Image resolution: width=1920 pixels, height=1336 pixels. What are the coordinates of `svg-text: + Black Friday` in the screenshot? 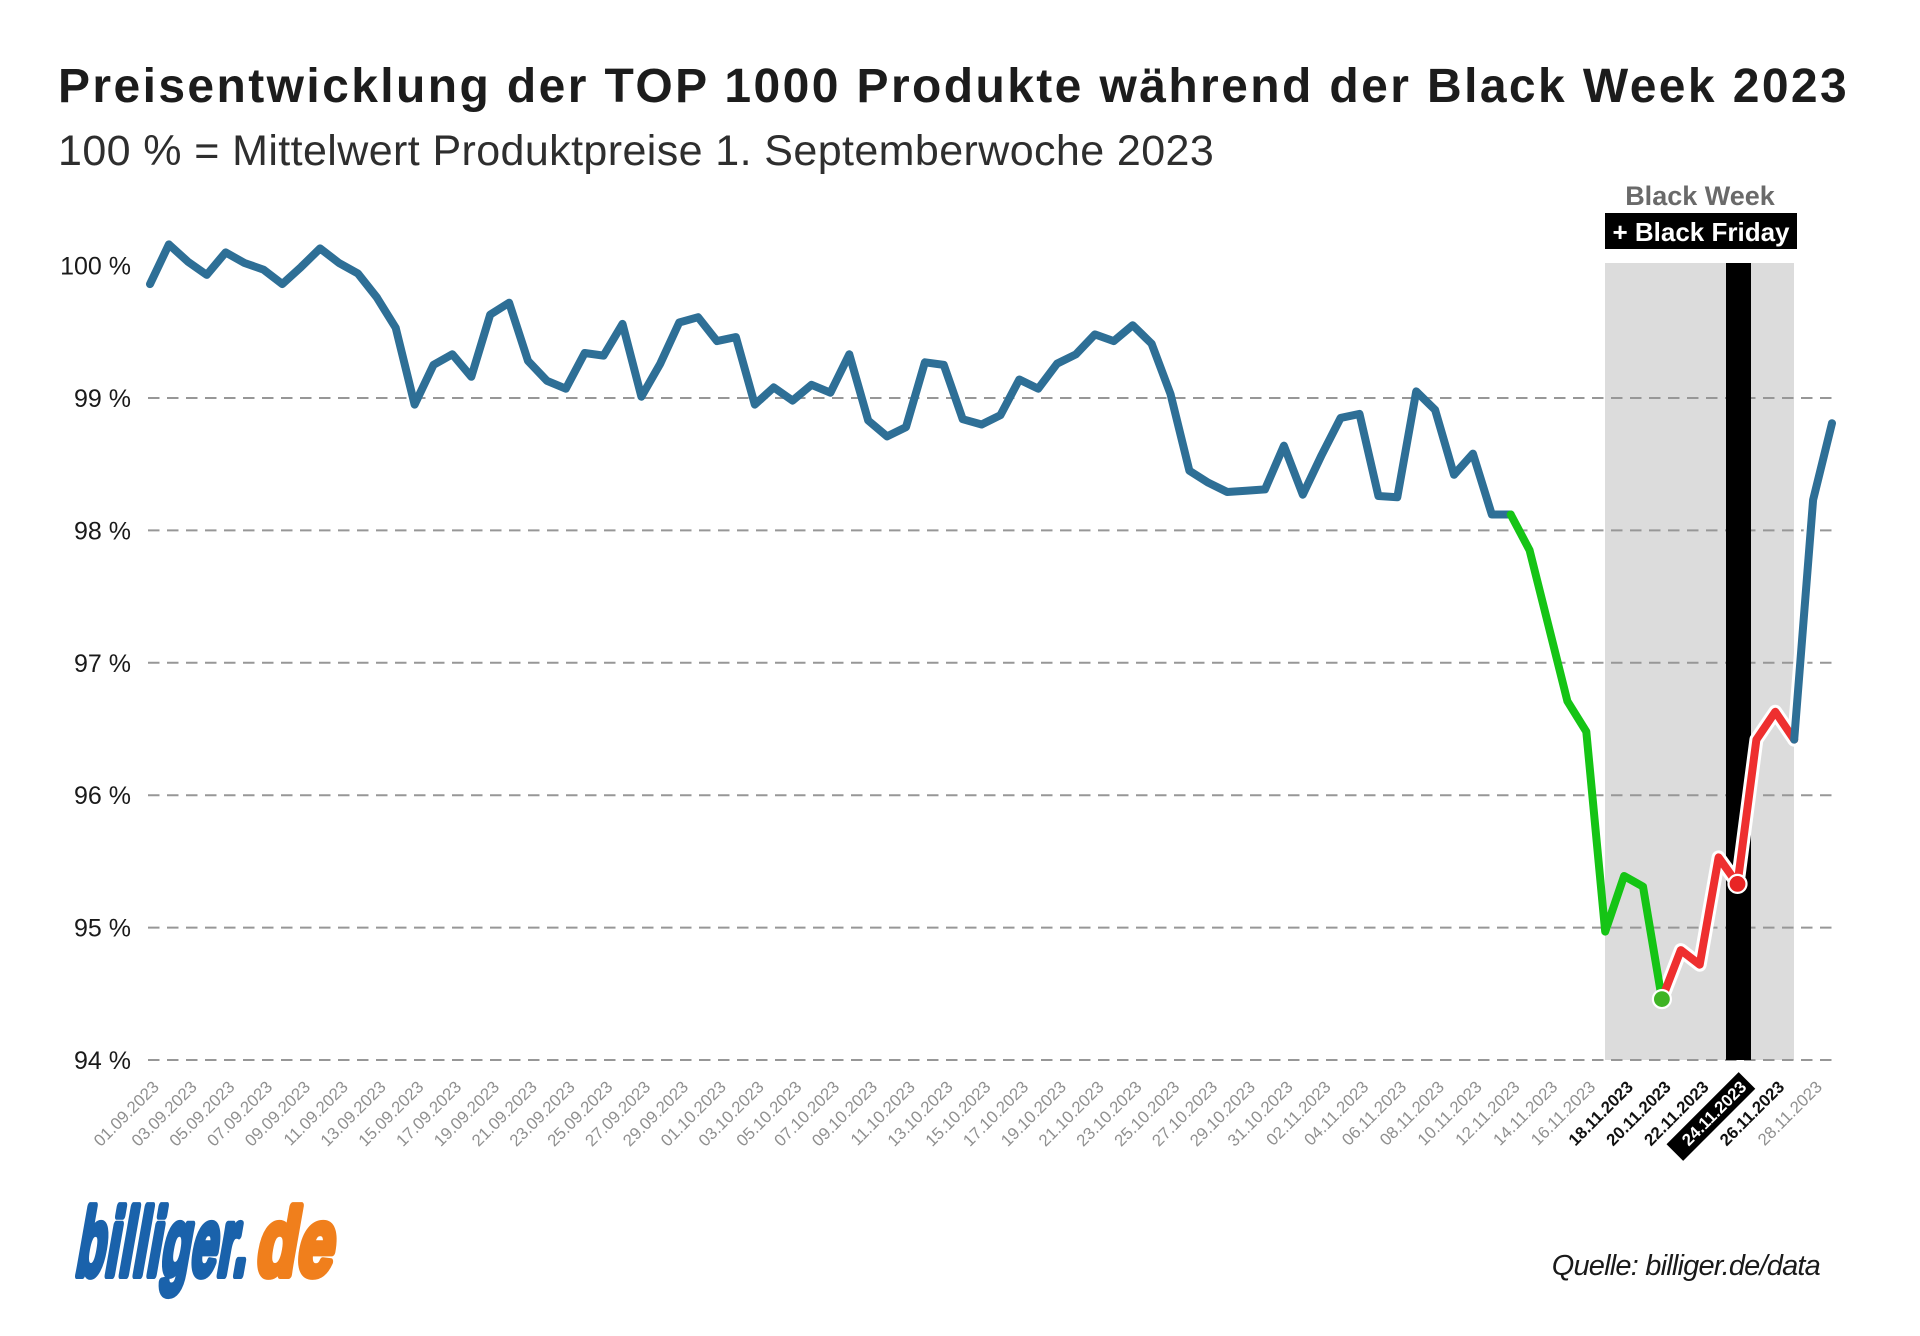 It's located at (1701, 232).